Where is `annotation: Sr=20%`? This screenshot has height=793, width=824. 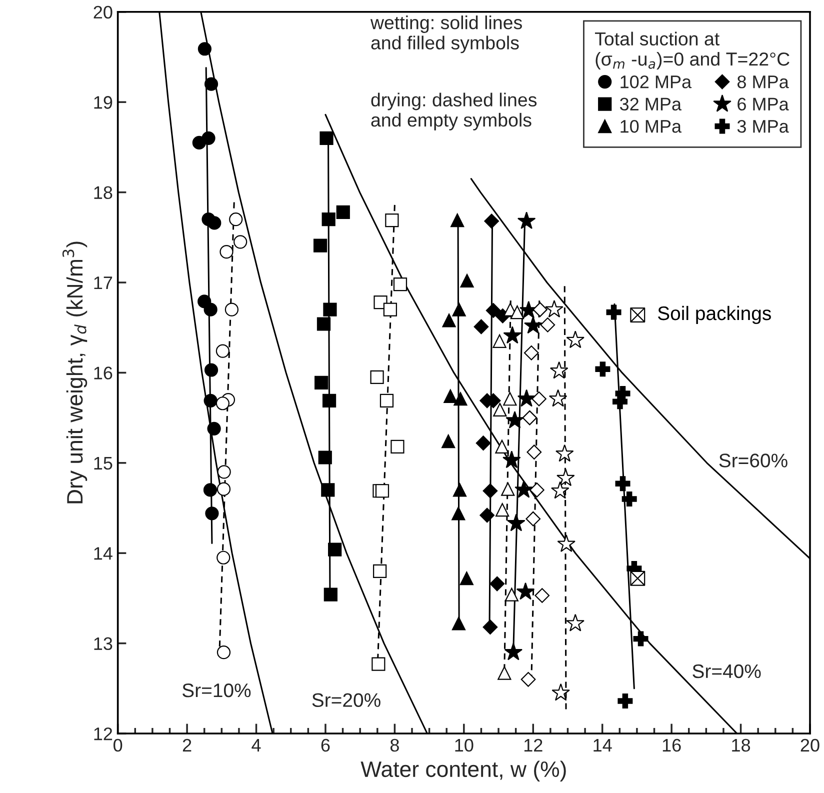
annotation: Sr=20% is located at coordinates (346, 700).